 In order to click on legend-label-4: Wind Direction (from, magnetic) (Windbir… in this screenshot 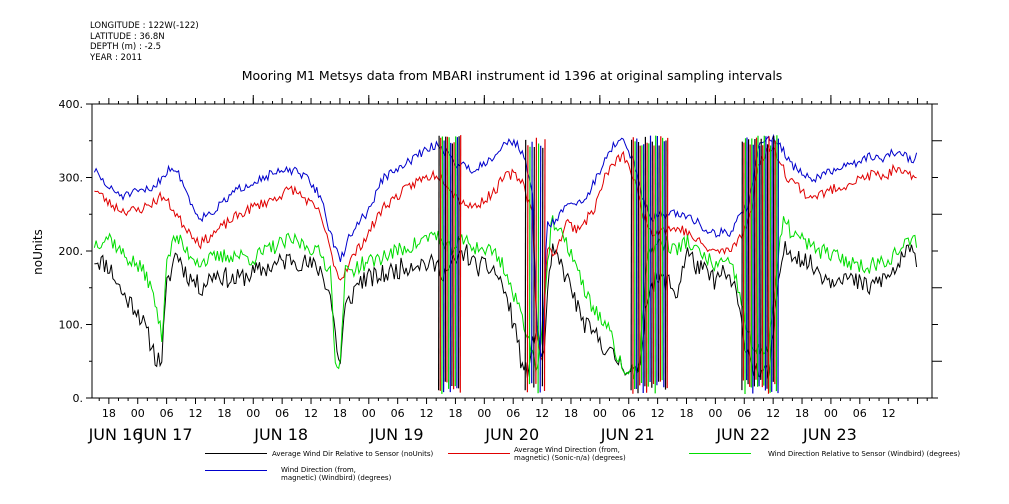, I will do `click(336, 474)`.